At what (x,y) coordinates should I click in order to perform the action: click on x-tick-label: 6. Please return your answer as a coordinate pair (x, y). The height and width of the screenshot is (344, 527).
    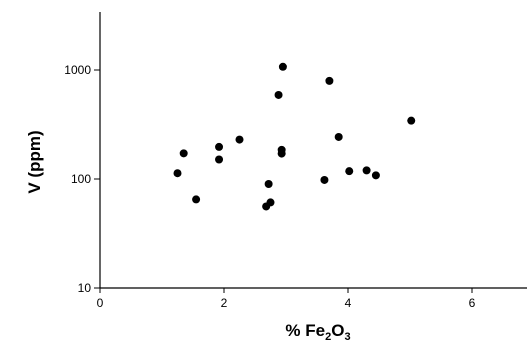
    Looking at the image, I should click on (472, 303).